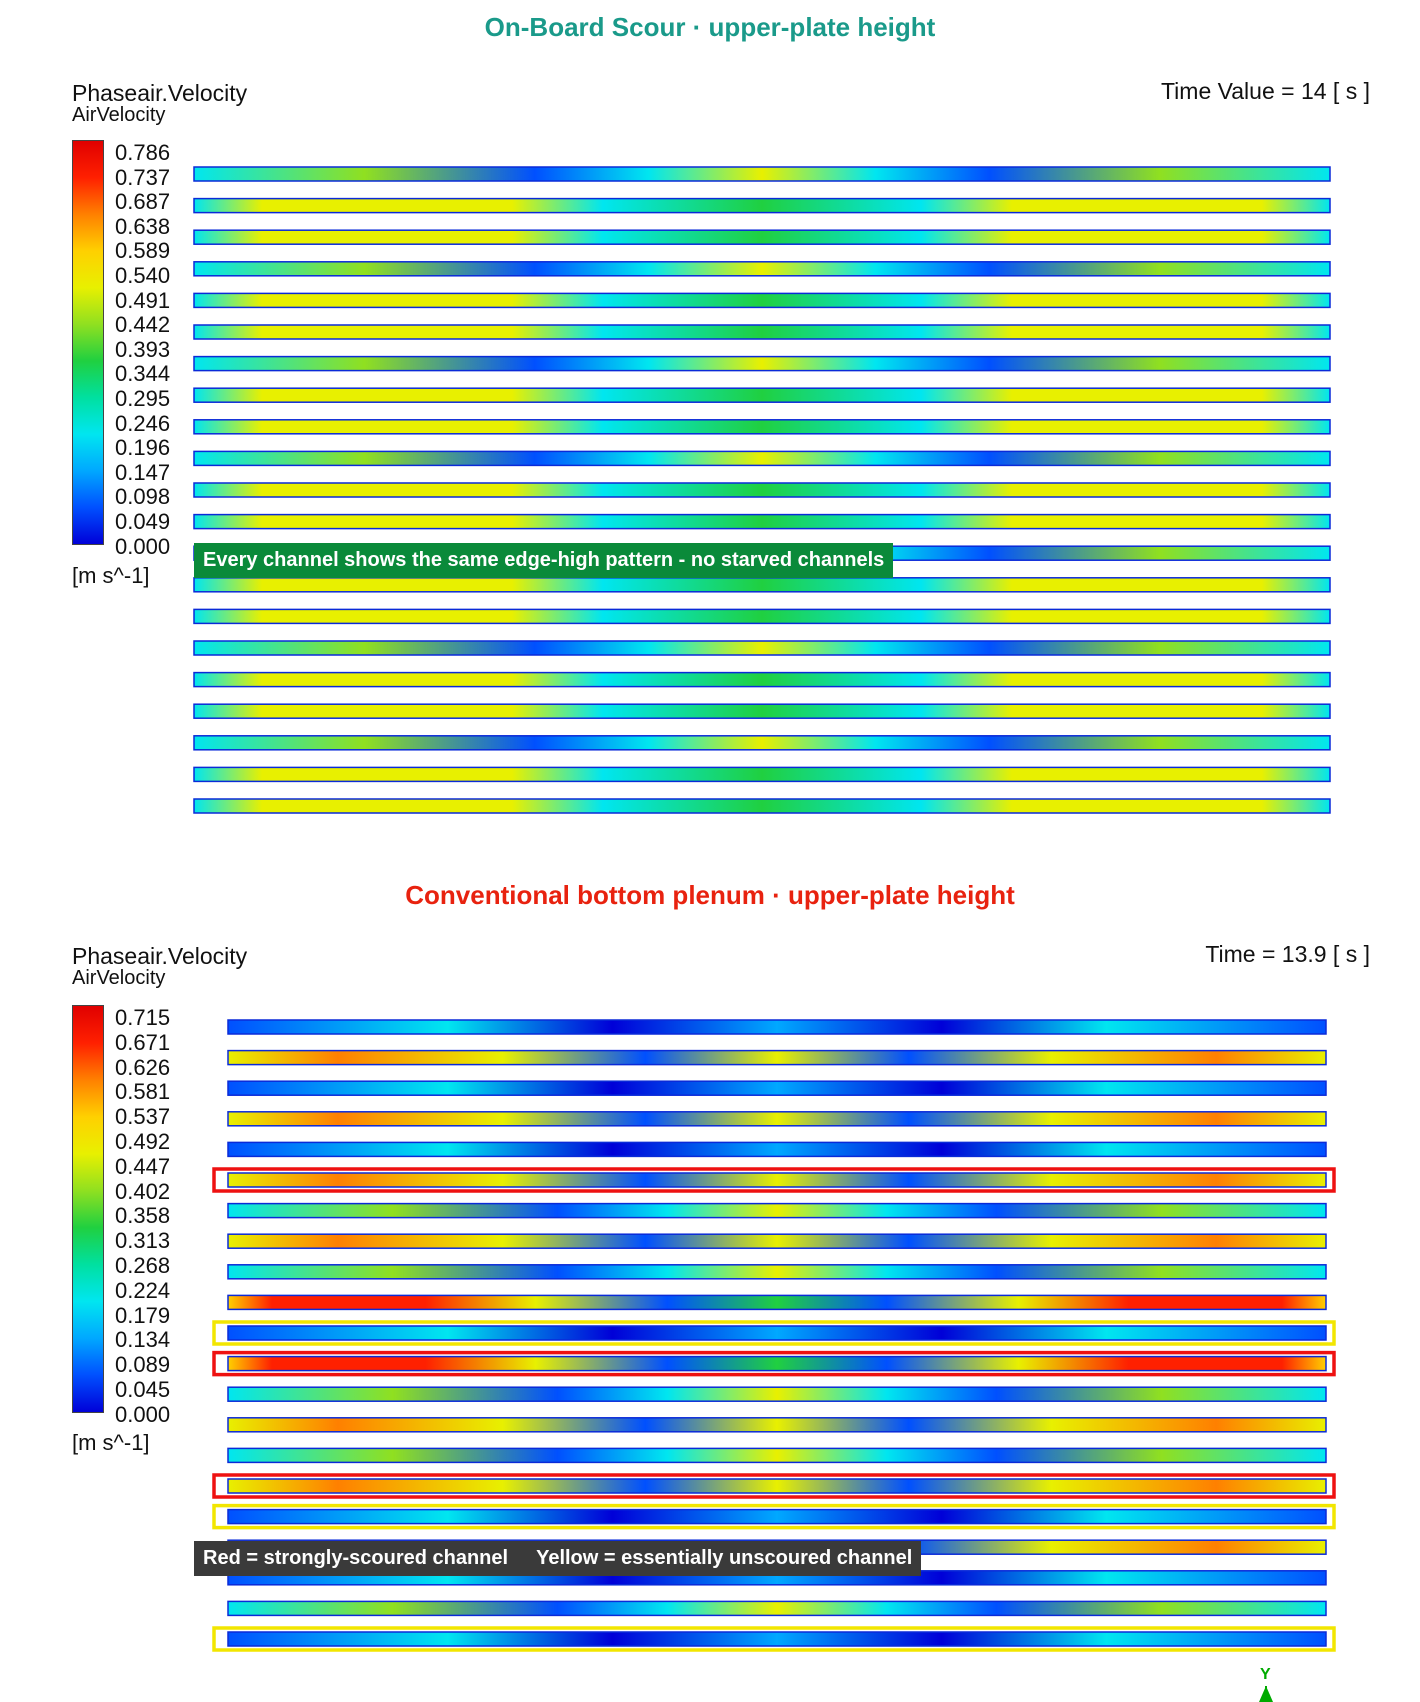 This screenshot has width=1420, height=1702. Describe the element at coordinates (160, 93) in the screenshot. I see `panel-1-variable: Phaseair.Velocity` at that location.